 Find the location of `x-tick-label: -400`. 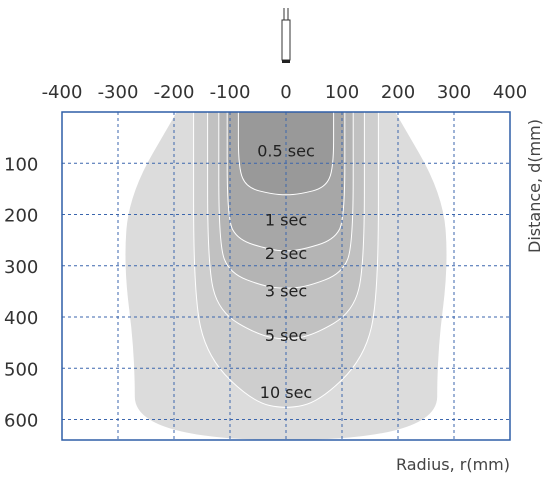

x-tick-label: -400 is located at coordinates (62, 92).